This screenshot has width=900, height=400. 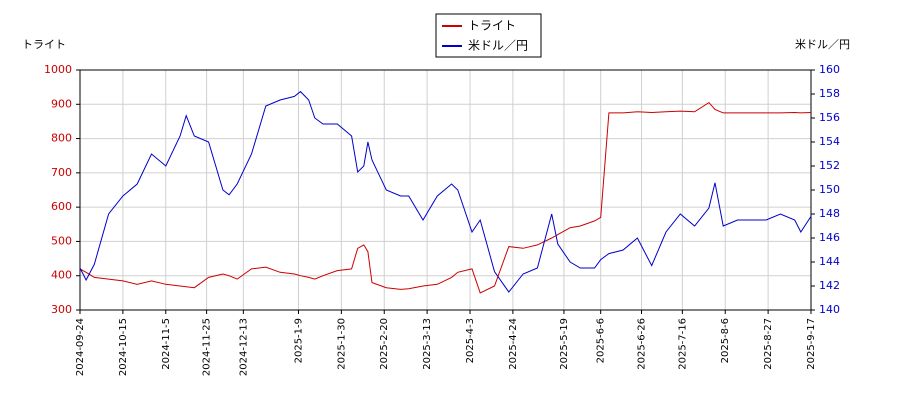 I want to click on x-tick-label: 2025-7-16, so click(x=682, y=344).